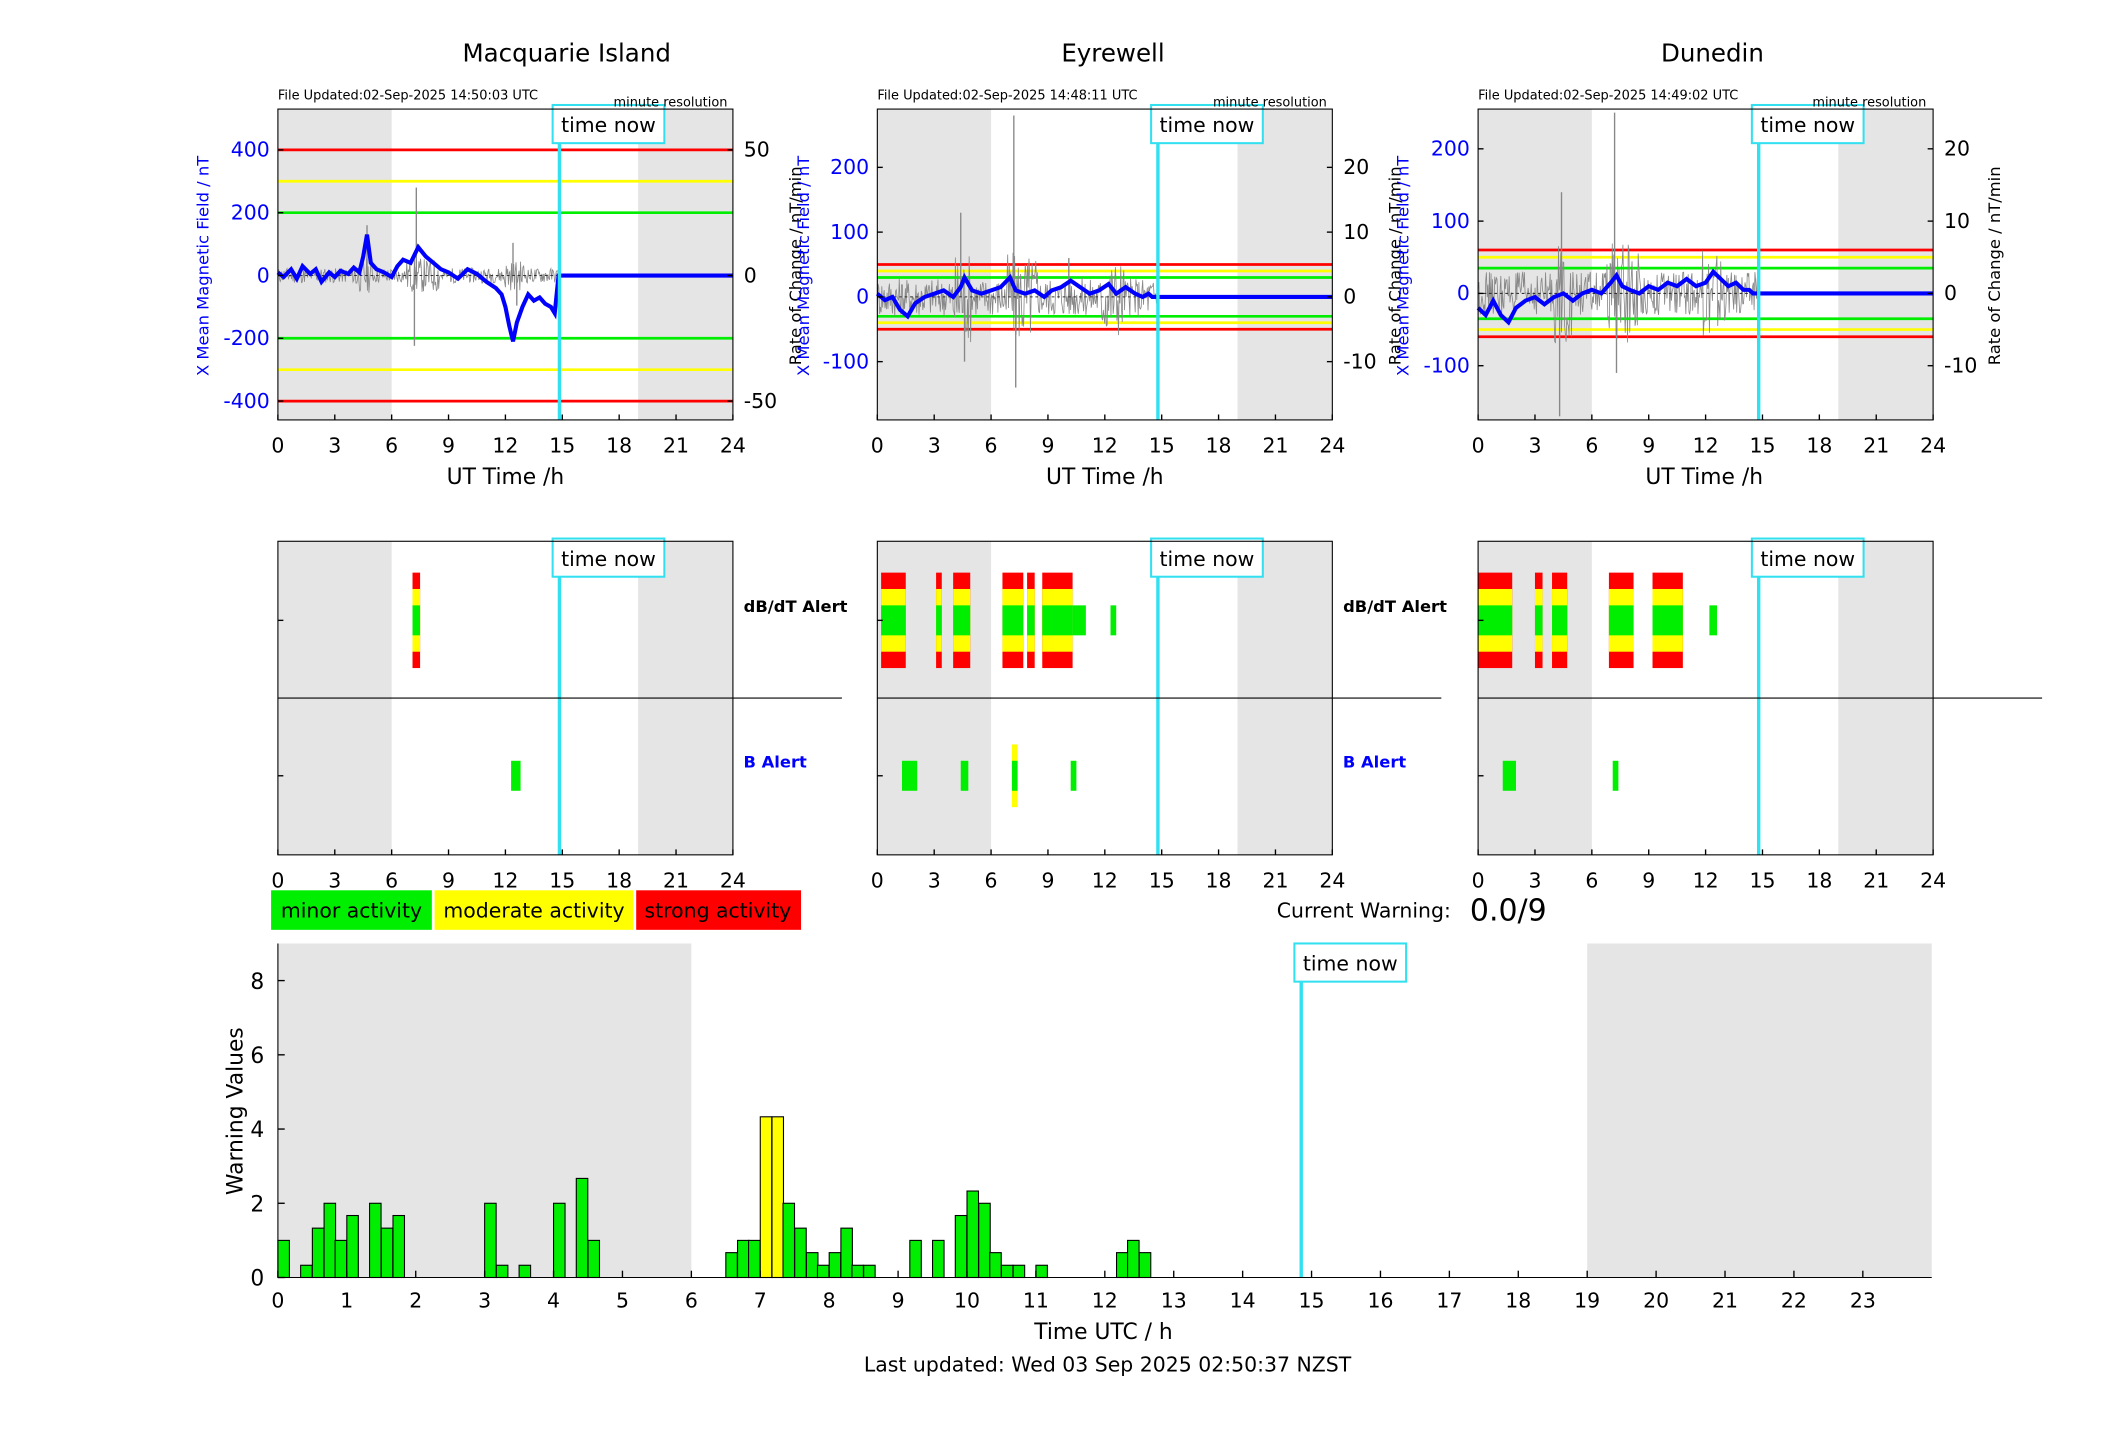 The height and width of the screenshot is (1437, 2117). I want to click on magnetic-field-series, so click(1104, 296).